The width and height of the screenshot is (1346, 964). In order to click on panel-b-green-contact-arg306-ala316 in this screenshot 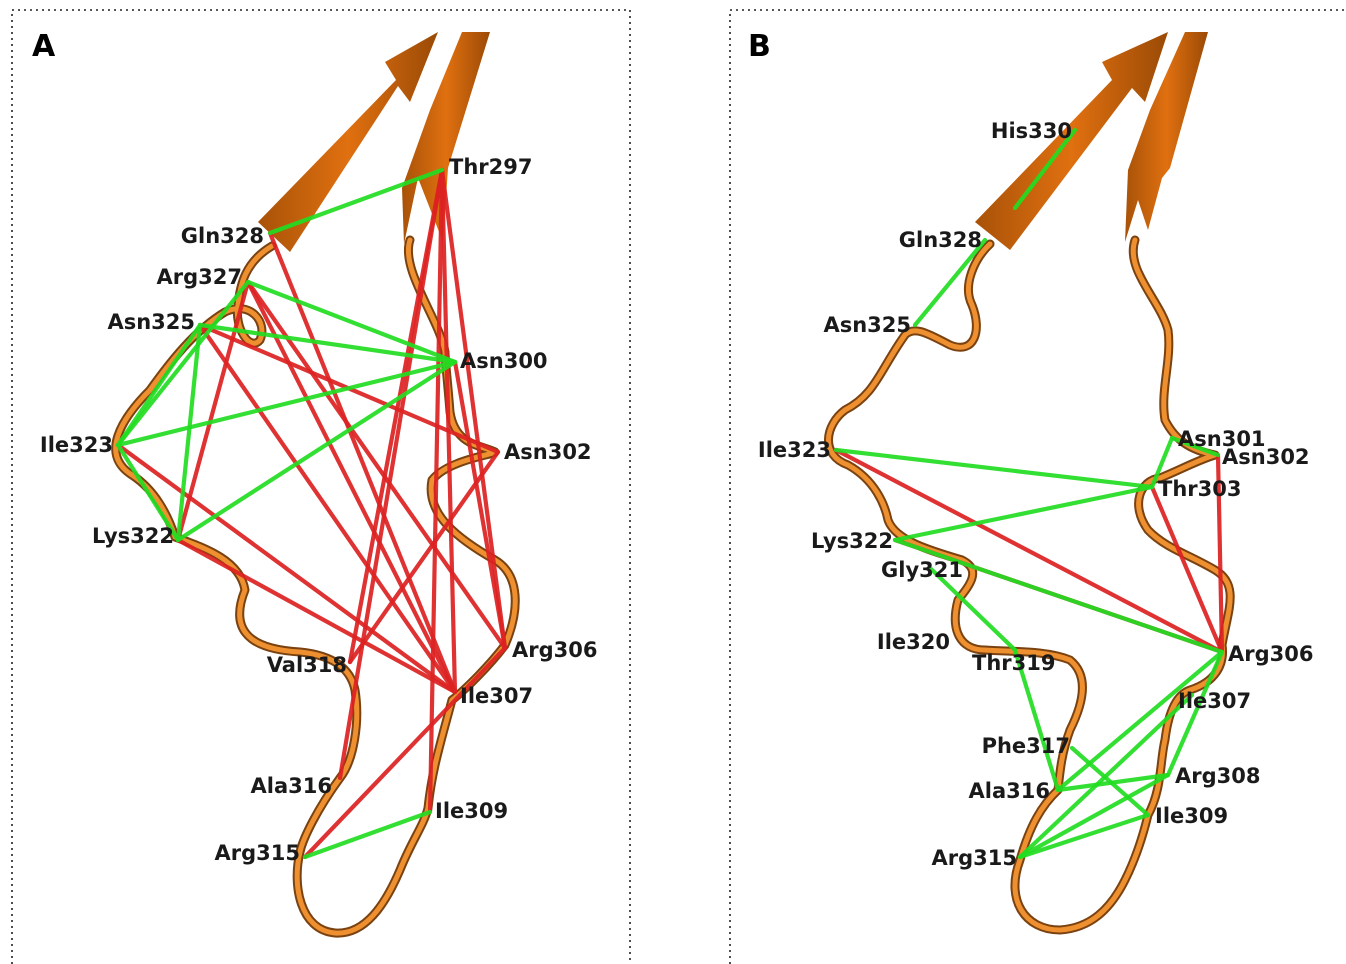, I will do `click(1140, 721)`.